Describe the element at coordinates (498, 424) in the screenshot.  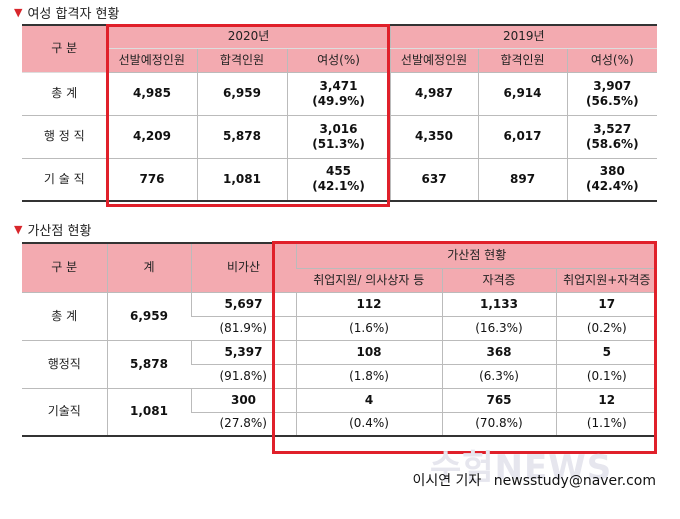
I see `cell: (70.8%)` at that location.